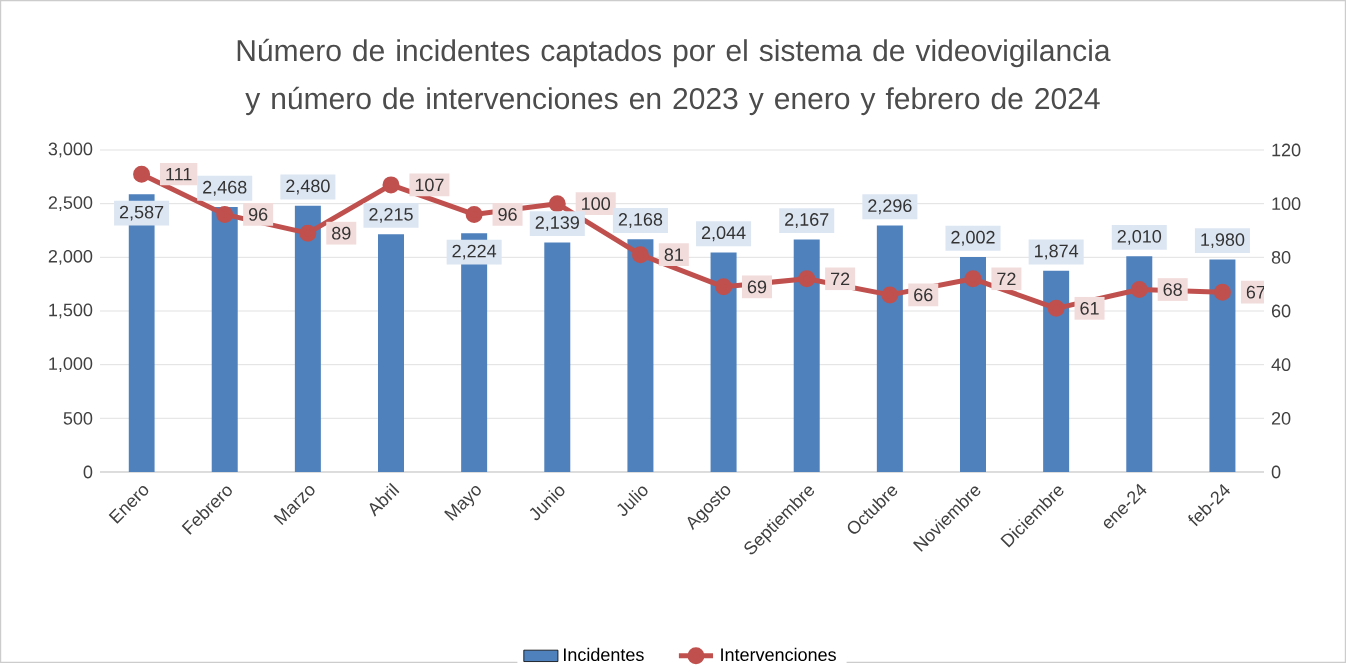  I want to click on data-label: 111, so click(179, 174).